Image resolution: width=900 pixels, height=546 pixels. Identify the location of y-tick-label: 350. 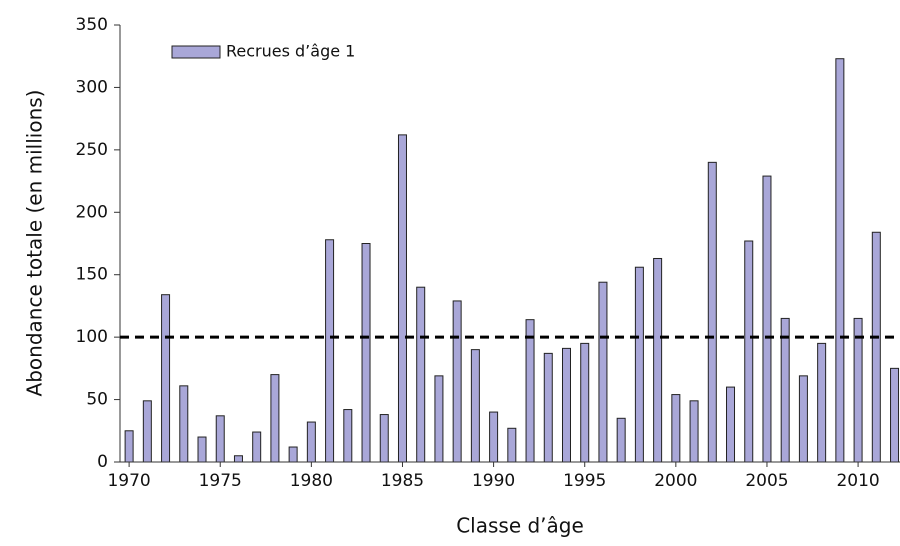
(92, 25).